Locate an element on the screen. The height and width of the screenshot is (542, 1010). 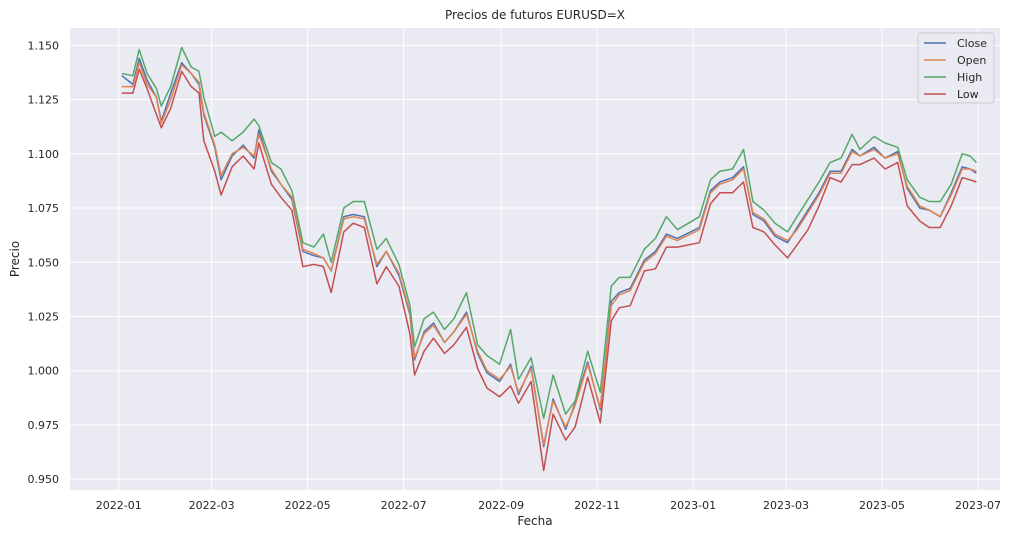
legend-label-low: Low is located at coordinates (968, 94).